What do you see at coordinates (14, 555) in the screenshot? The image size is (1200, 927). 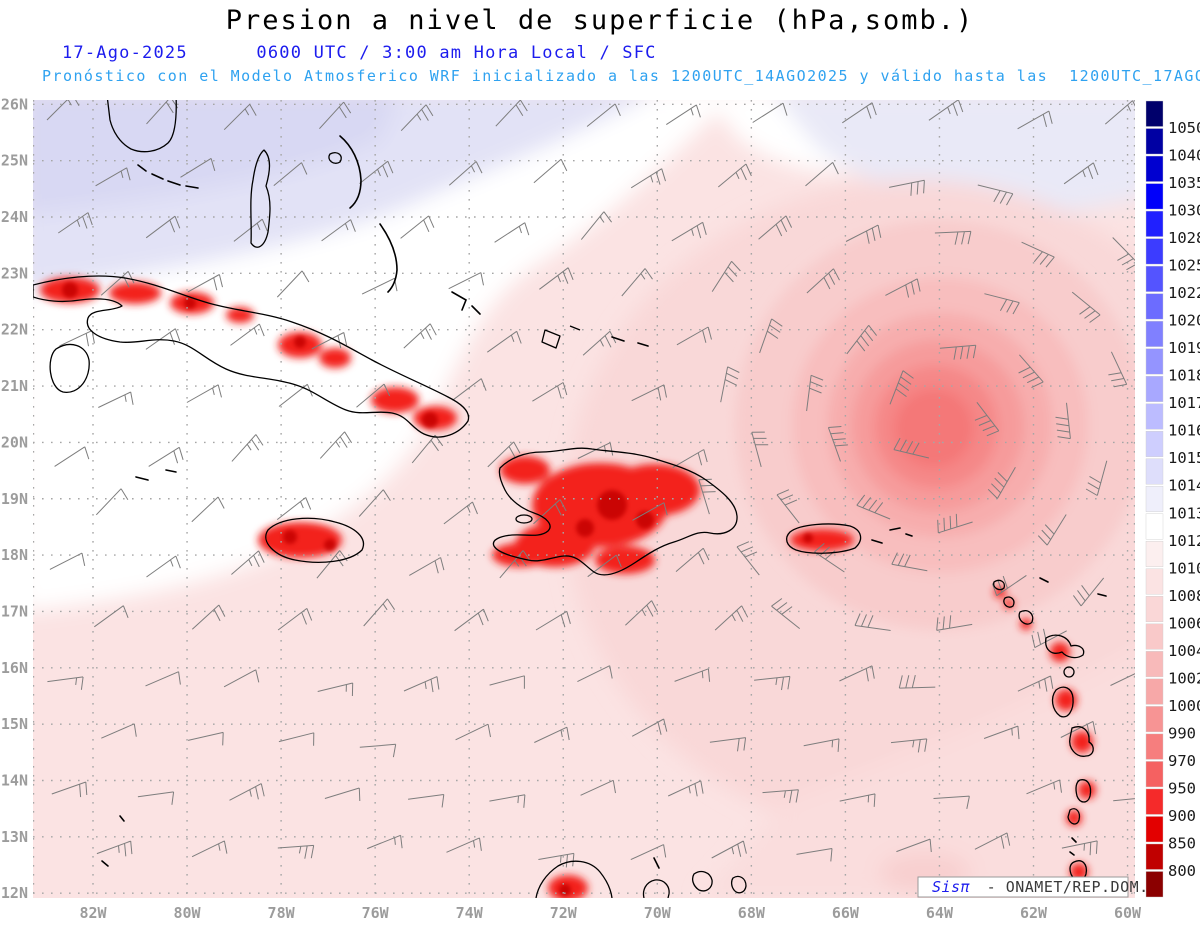 I see `lat-tick-label: 18N` at bounding box center [14, 555].